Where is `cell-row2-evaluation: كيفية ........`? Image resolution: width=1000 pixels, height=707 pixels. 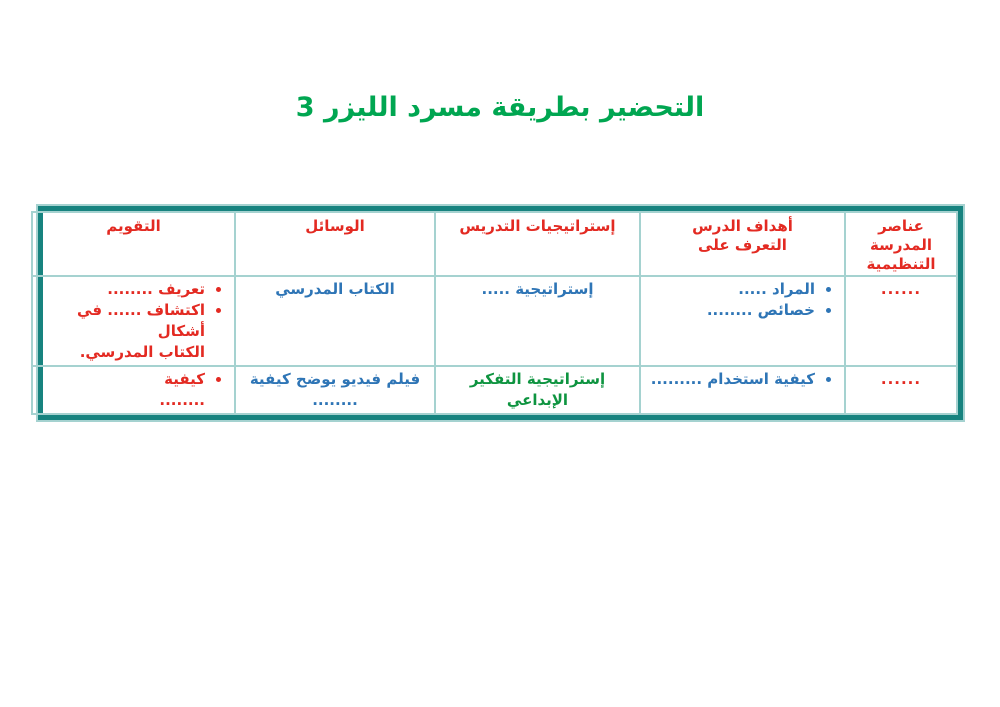
cell-row2-evaluation: كيفية ........ is located at coordinates (133, 390).